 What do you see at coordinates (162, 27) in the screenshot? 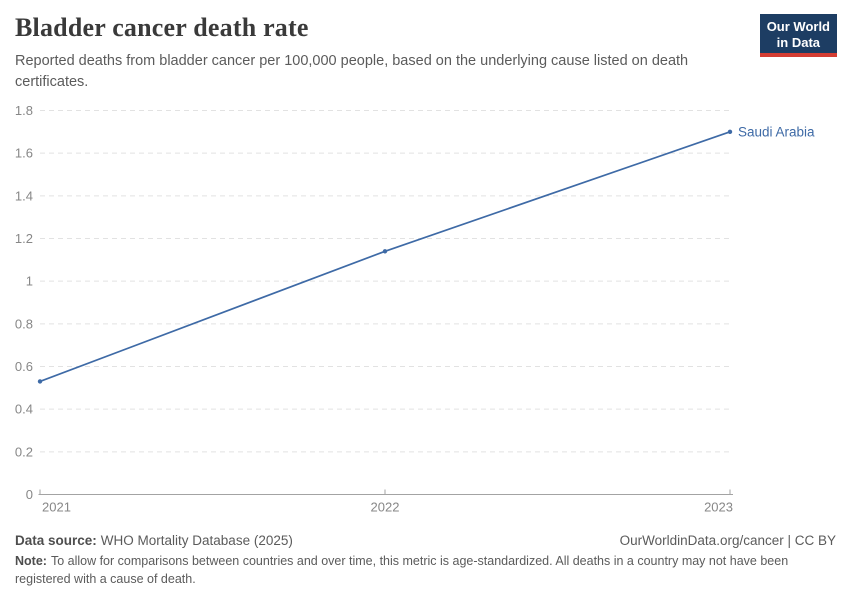
I see `chart-title: Bladder cancer death rate` at bounding box center [162, 27].